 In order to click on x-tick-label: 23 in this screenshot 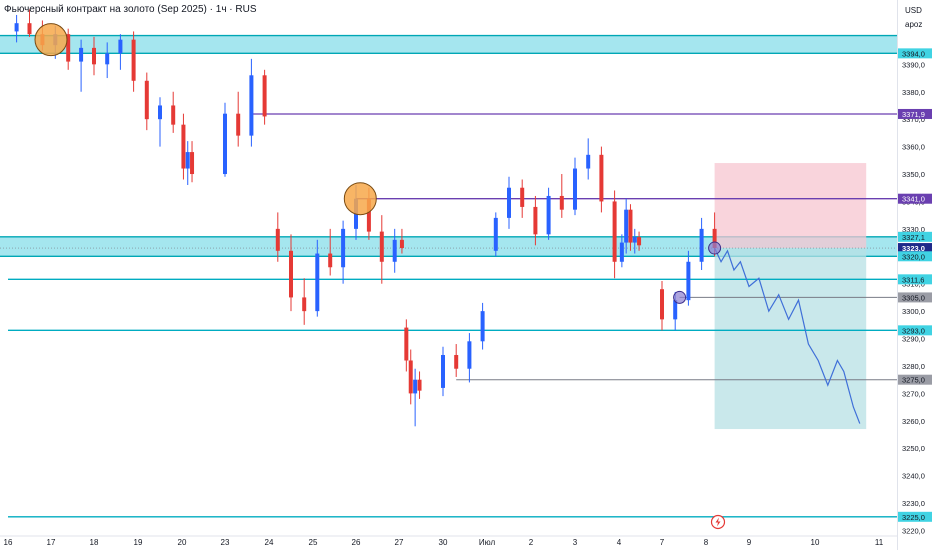, I will do `click(225, 542)`.